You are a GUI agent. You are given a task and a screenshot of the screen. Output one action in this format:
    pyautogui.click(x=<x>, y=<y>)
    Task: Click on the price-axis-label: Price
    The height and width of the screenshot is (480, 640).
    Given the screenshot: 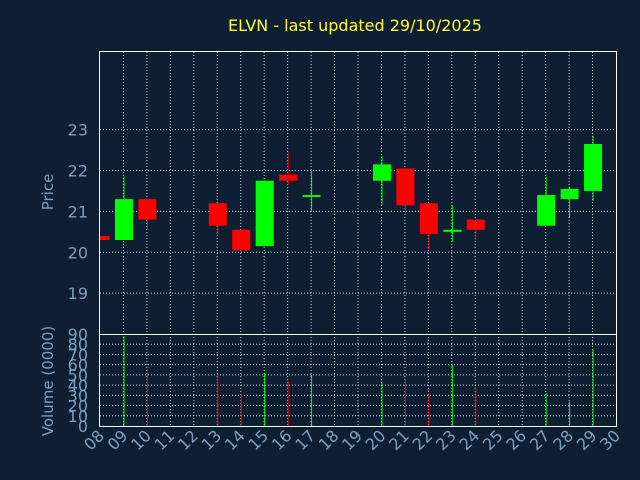 What is the action you would take?
    pyautogui.click(x=48, y=192)
    